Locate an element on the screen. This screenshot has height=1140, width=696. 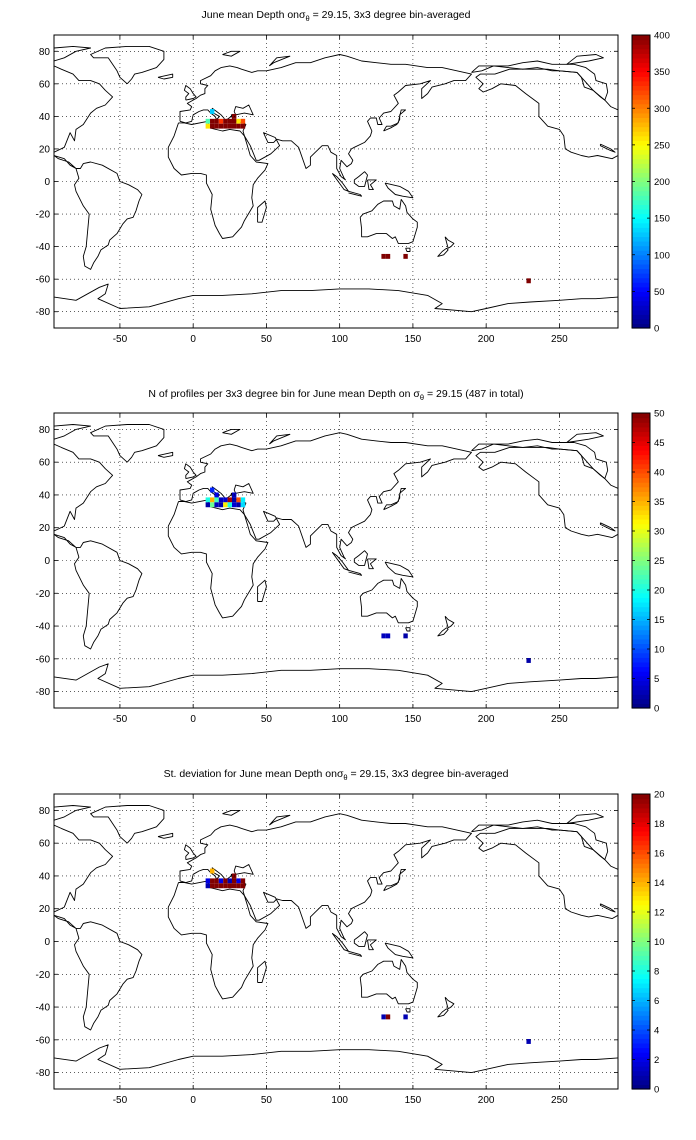
y-tick-label: -80 is located at coordinates (43, 692).